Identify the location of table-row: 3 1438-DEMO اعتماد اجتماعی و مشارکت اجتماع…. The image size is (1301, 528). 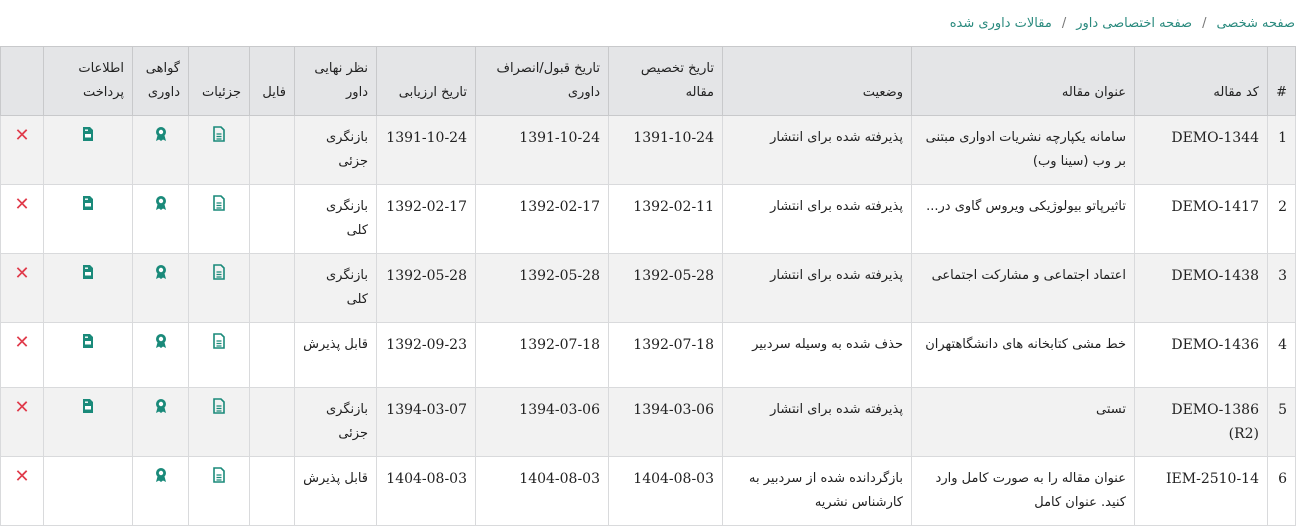
(648, 288).